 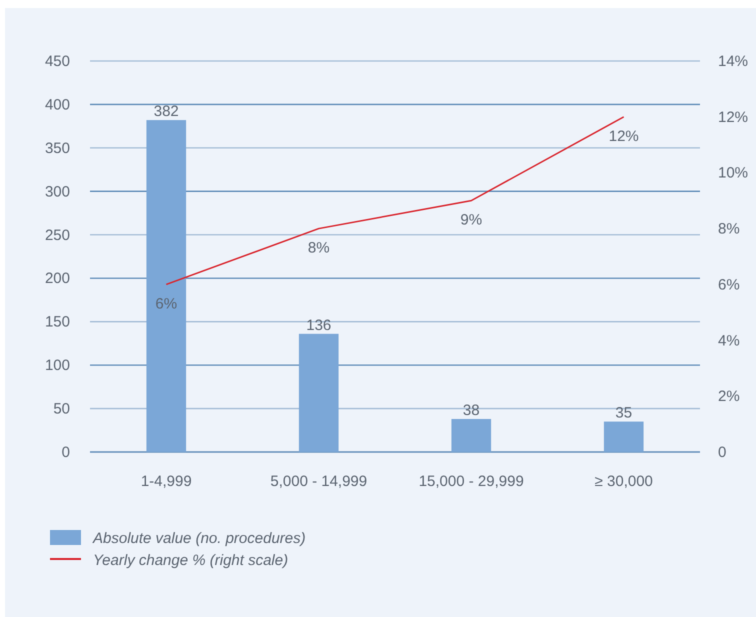 I want to click on y2-tick-label: 8%, so click(x=729, y=229).